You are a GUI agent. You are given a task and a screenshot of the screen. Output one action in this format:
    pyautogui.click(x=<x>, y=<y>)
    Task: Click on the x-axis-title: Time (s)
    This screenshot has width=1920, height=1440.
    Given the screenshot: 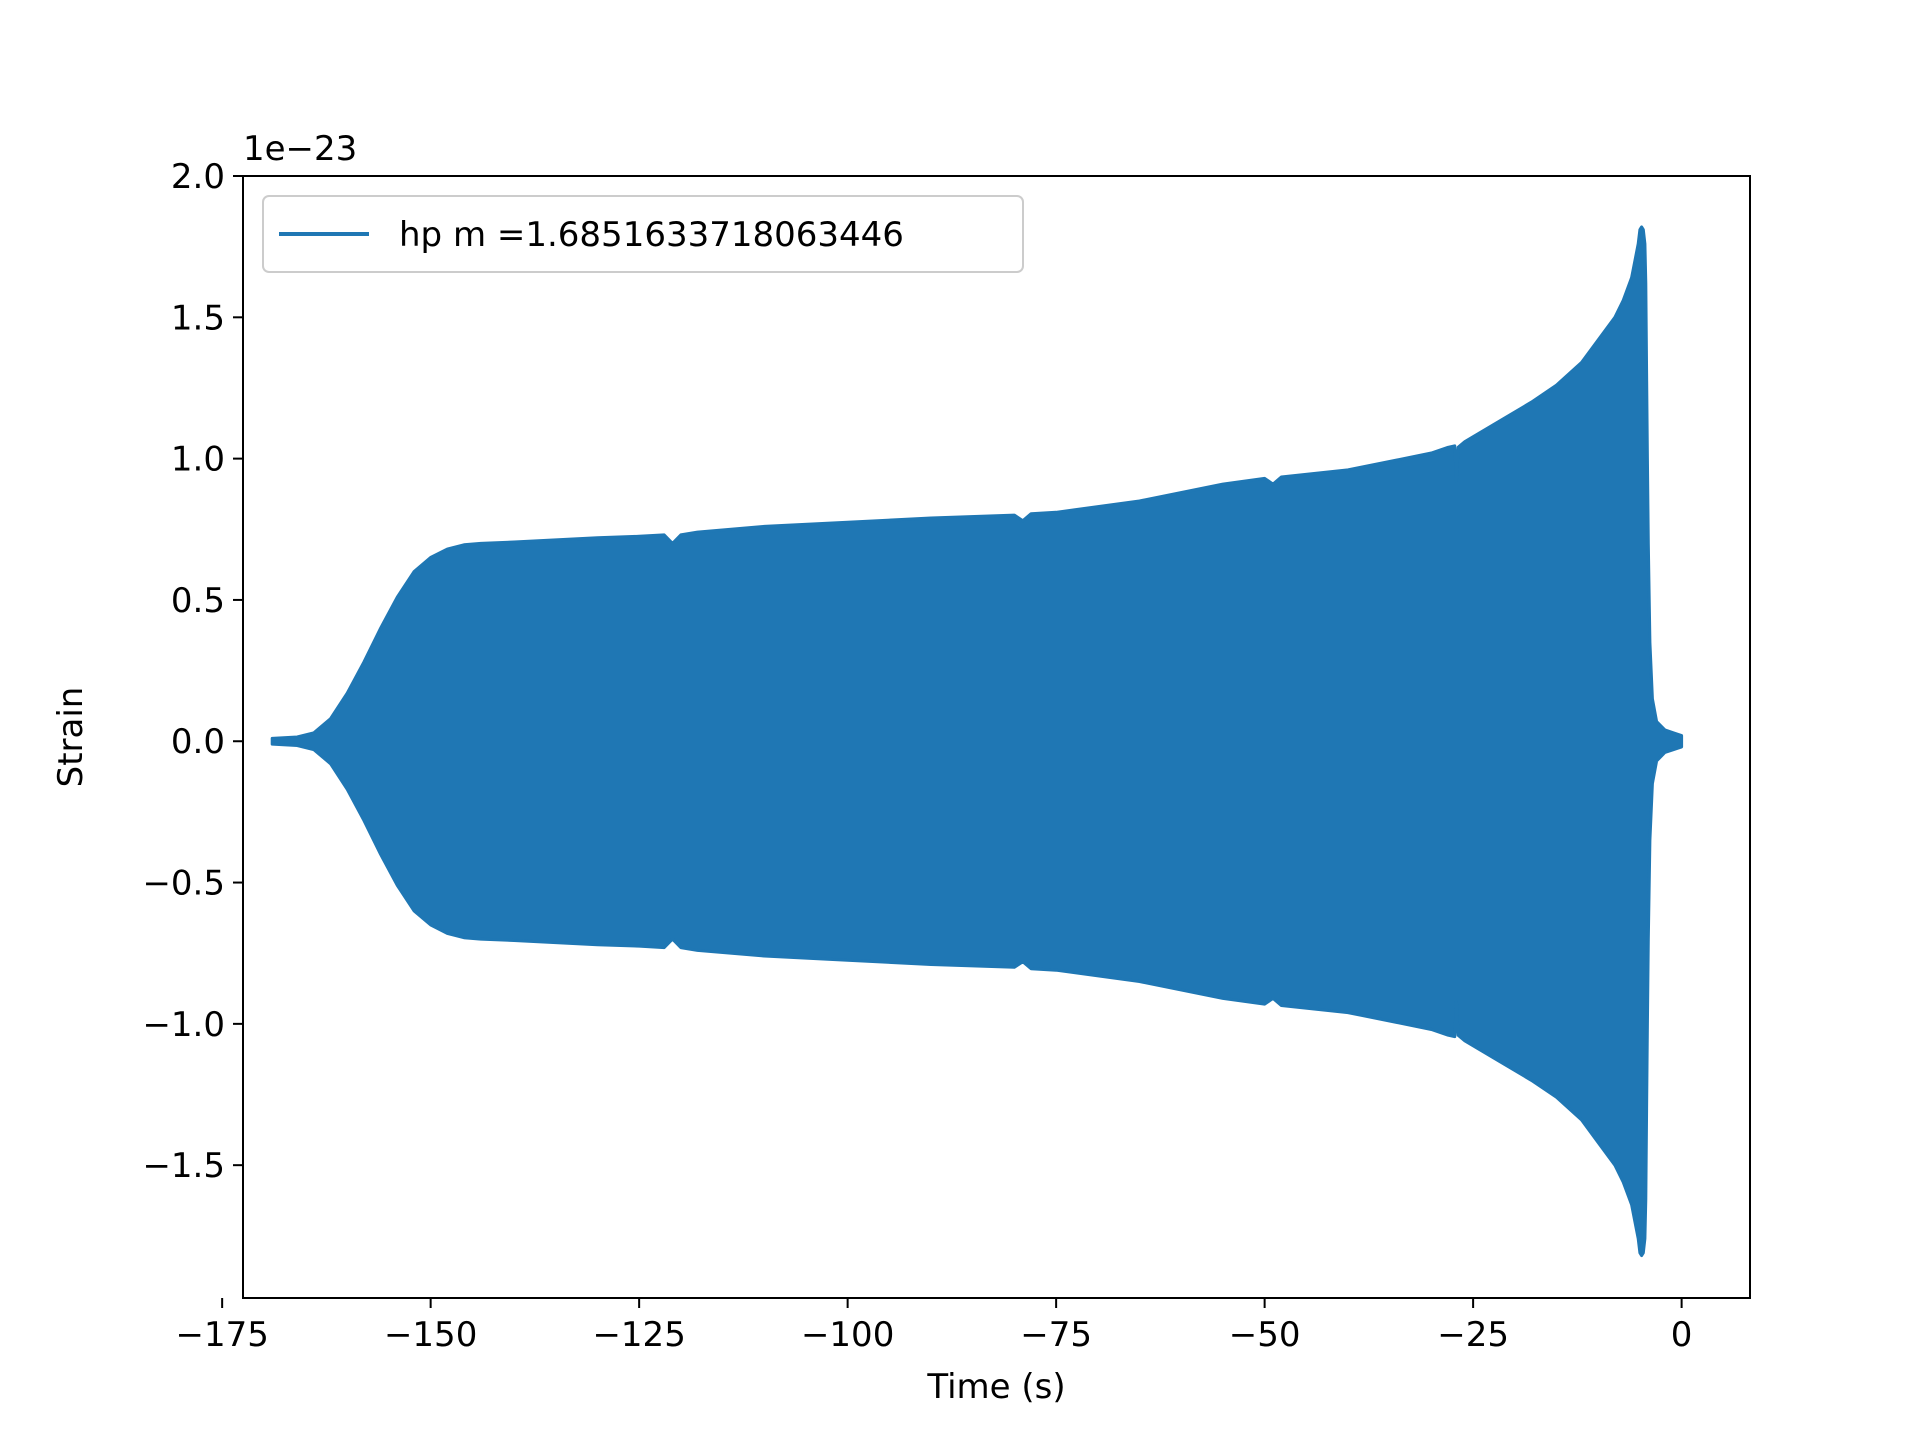 What is the action you would take?
    pyautogui.click(x=995, y=1387)
    